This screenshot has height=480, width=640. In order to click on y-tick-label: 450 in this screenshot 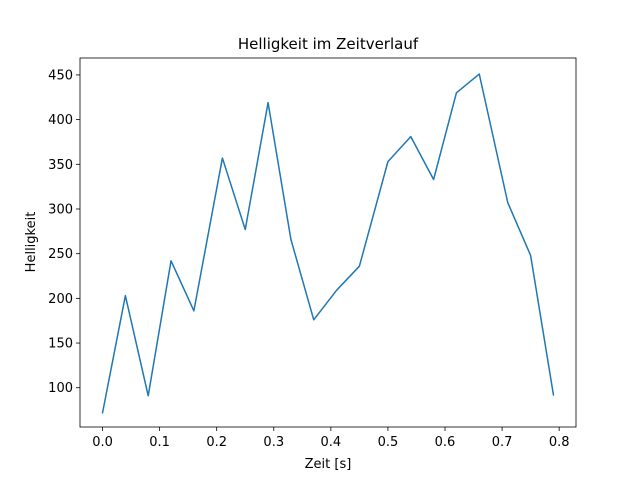, I will do `click(60, 75)`.